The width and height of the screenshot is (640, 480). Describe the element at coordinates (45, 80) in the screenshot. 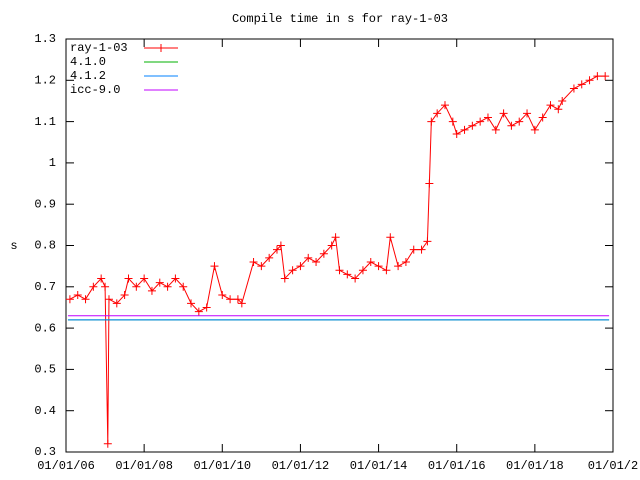

I see `y-tick-label: 1.2` at that location.